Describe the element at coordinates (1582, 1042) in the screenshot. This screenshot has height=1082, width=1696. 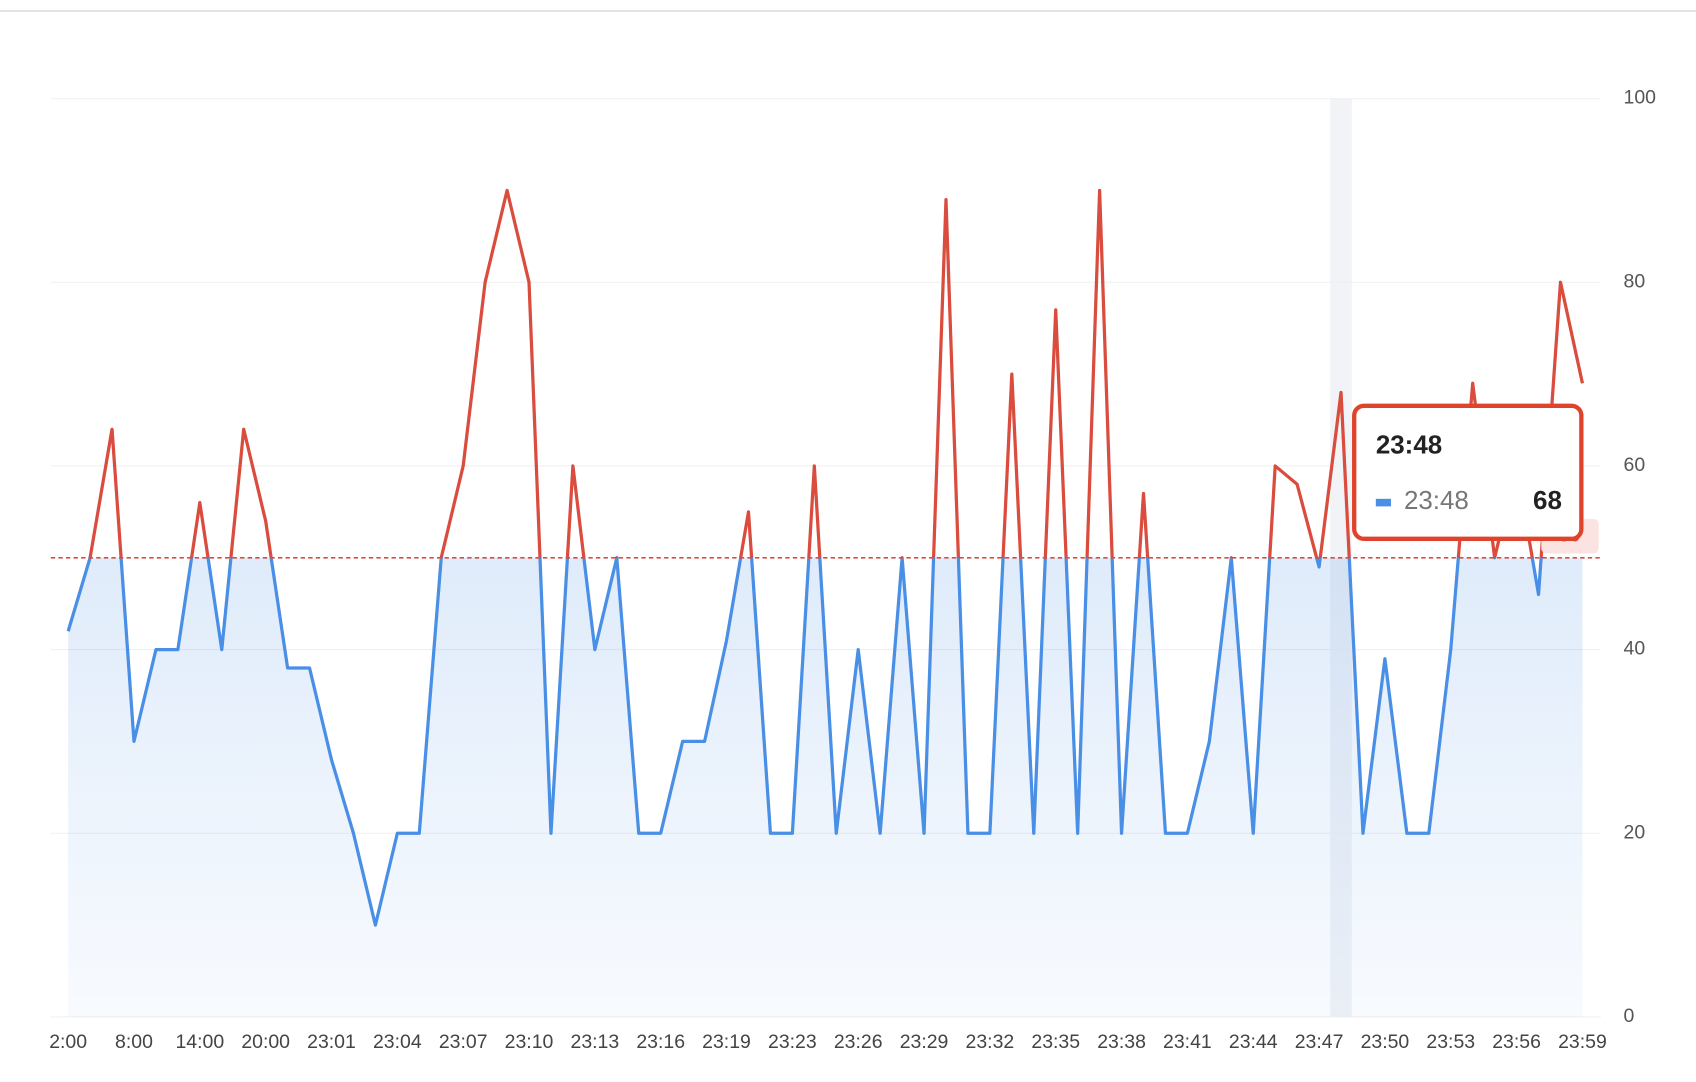
I see `x-tick-label: 23:59` at that location.